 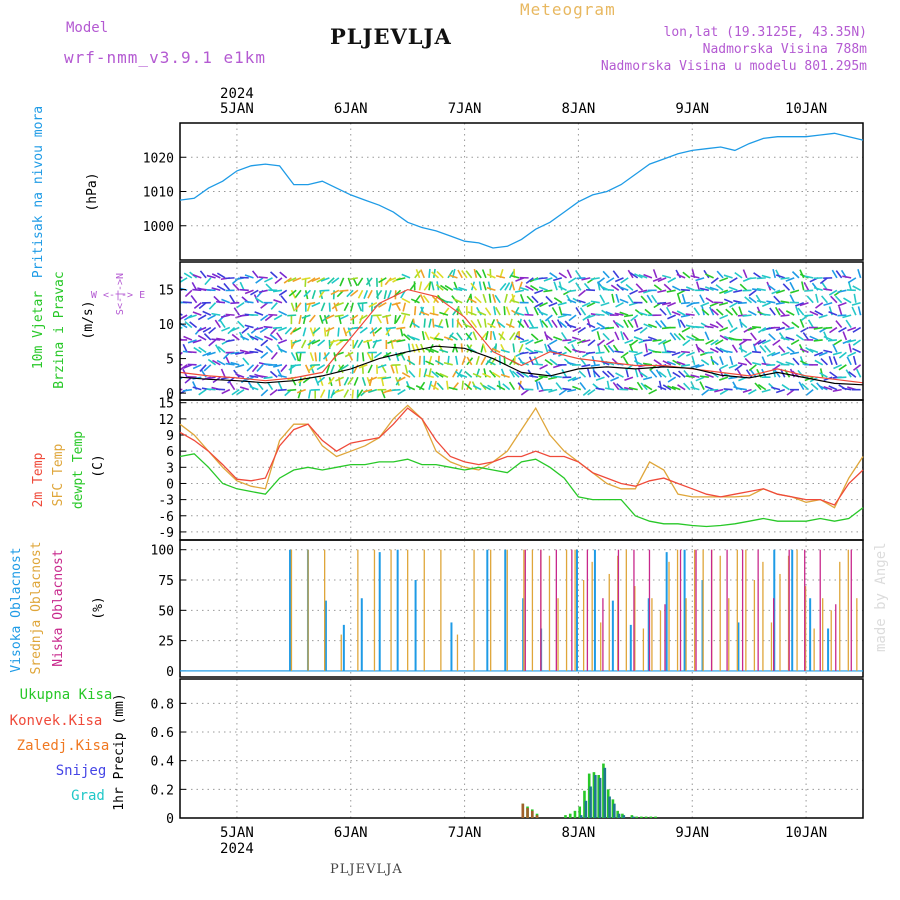 I want to click on sfc-temp-axis-title: SFC Temp, so click(x=58, y=475).